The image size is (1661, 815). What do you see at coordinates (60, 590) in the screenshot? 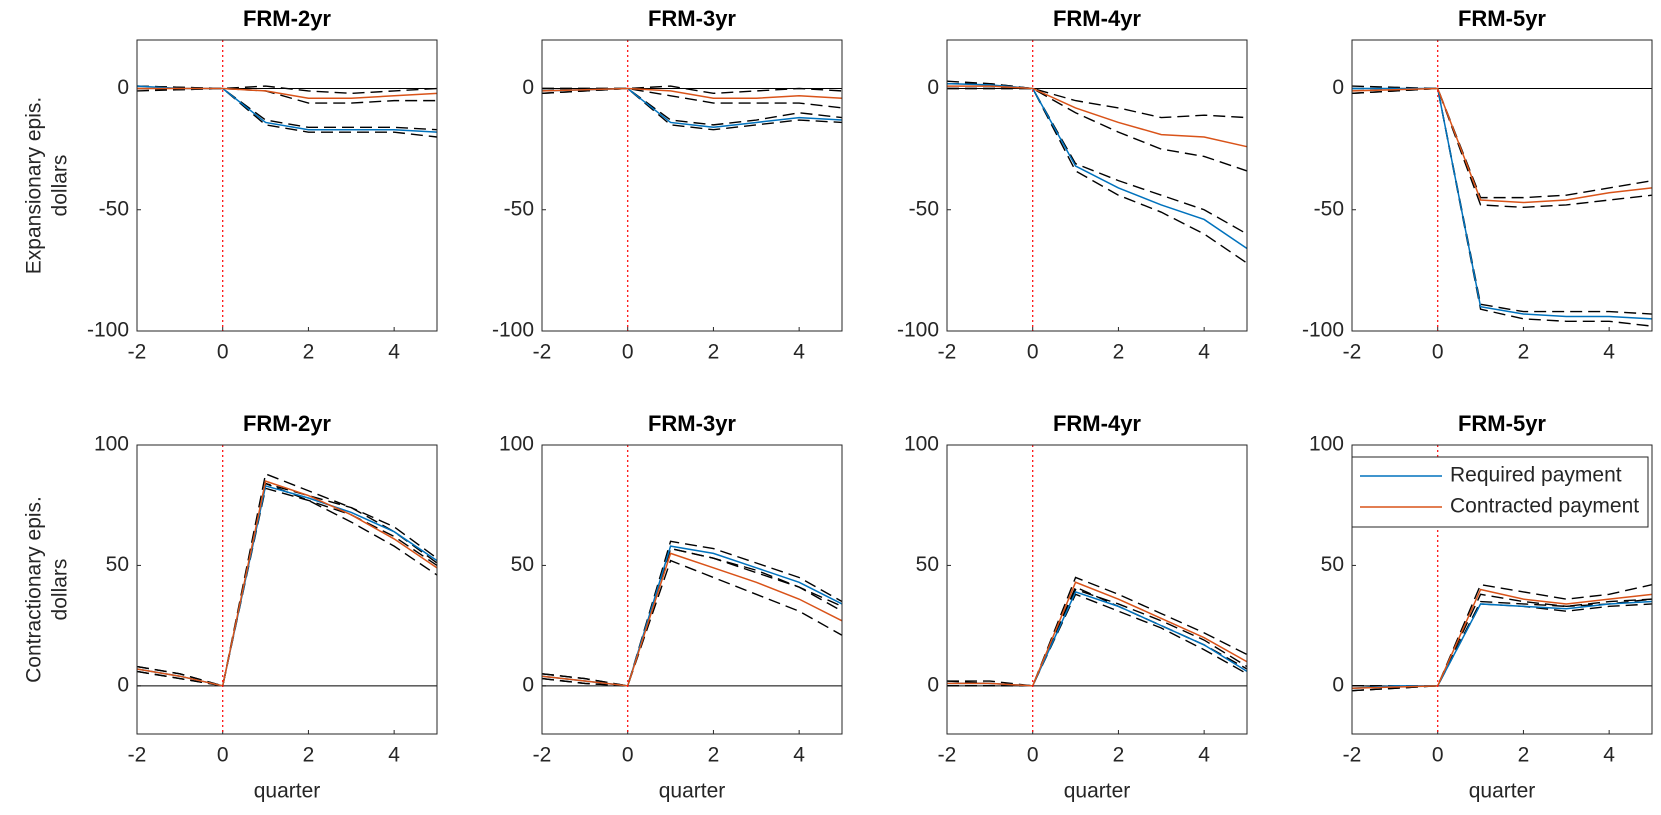
I see `y-axis-label: dollars` at bounding box center [60, 590].